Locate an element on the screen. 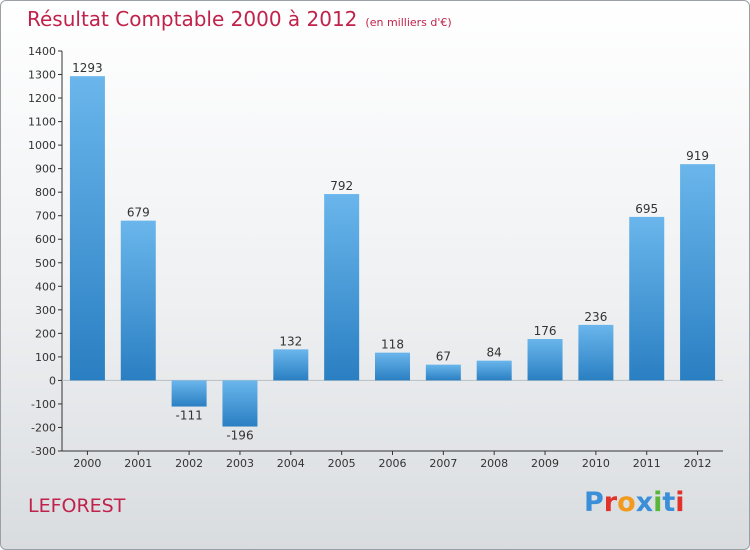 This screenshot has width=750, height=550. y-tick-label: -100 is located at coordinates (43, 404).